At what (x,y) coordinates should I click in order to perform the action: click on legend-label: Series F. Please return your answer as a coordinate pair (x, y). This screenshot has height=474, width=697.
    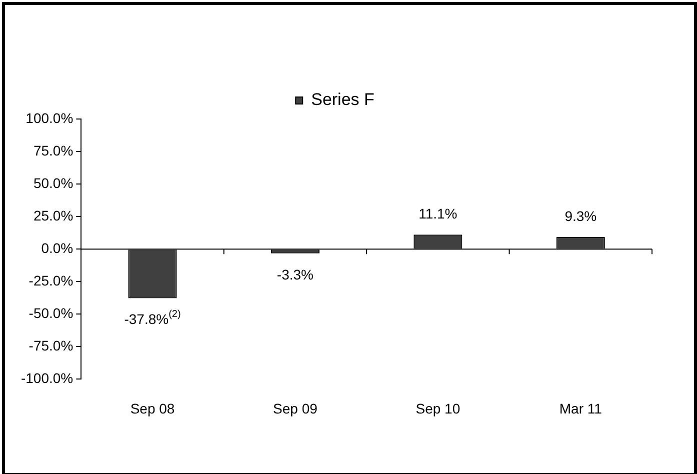
    Looking at the image, I should click on (342, 100).